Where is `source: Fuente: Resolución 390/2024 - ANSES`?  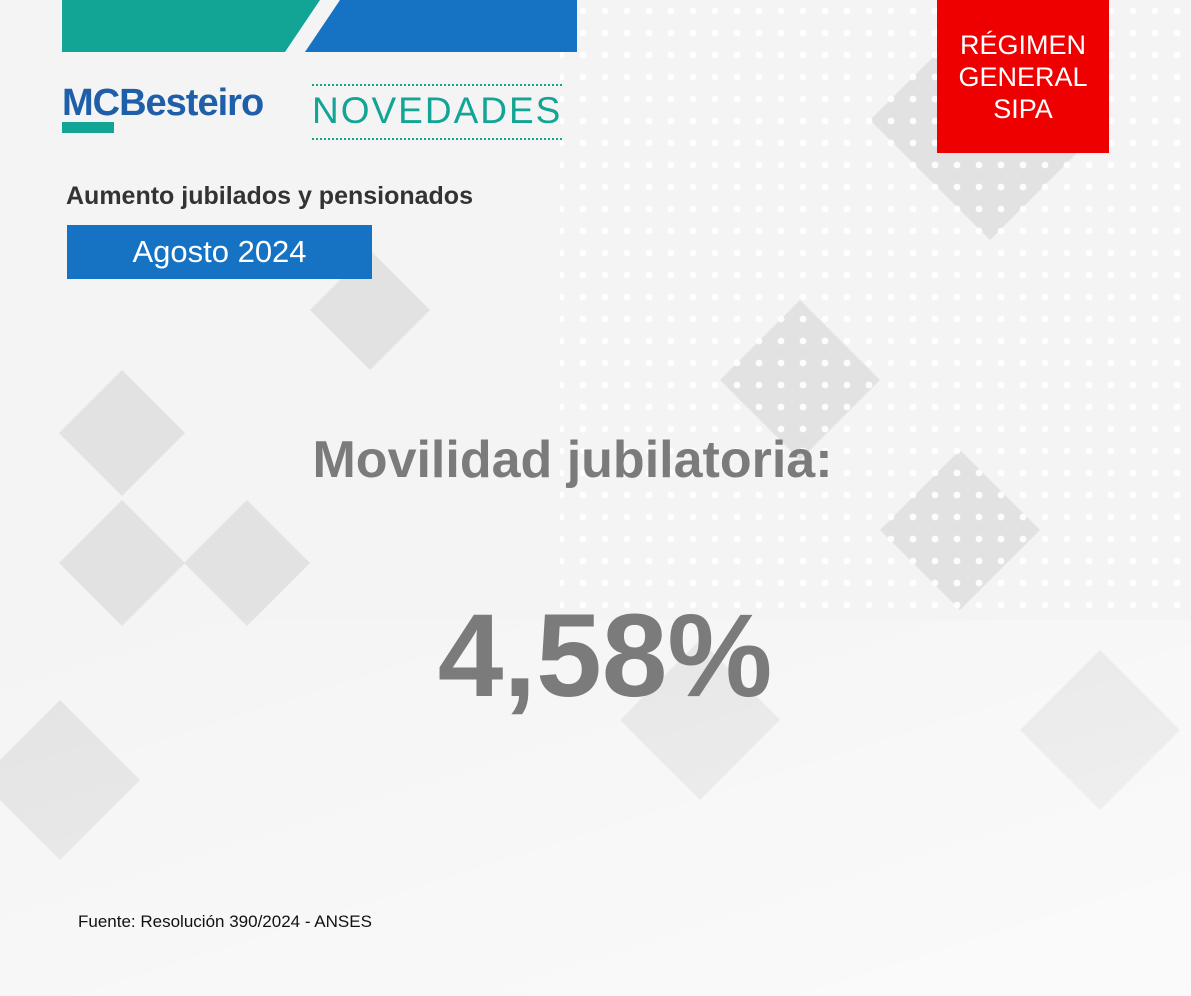
source: Fuente: Resolución 390/2024 - ANSES is located at coordinates (225, 921).